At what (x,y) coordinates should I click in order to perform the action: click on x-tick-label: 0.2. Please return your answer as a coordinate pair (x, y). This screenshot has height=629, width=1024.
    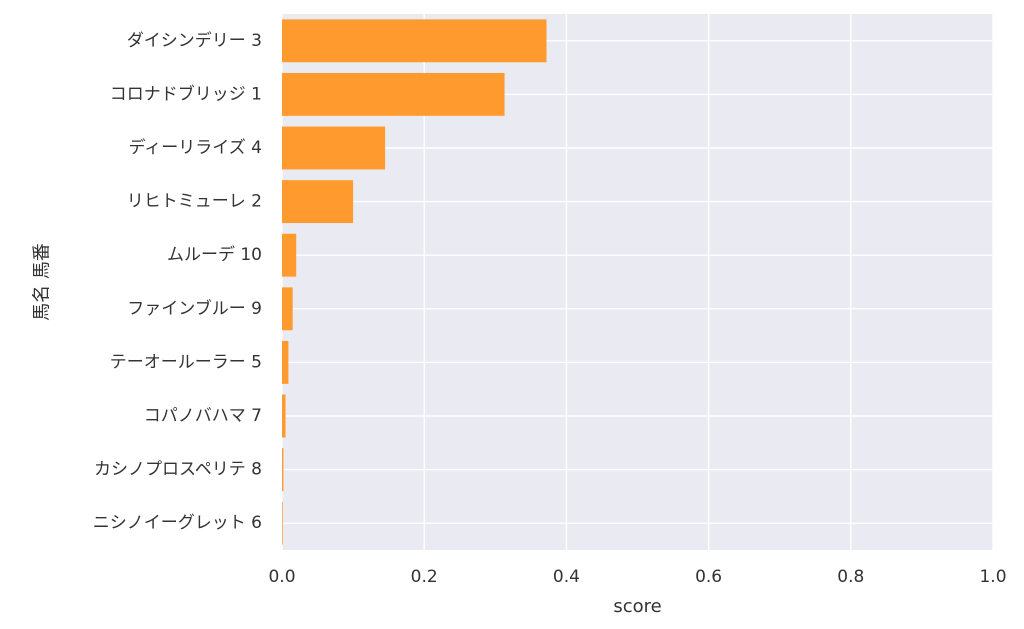
    Looking at the image, I should click on (424, 577).